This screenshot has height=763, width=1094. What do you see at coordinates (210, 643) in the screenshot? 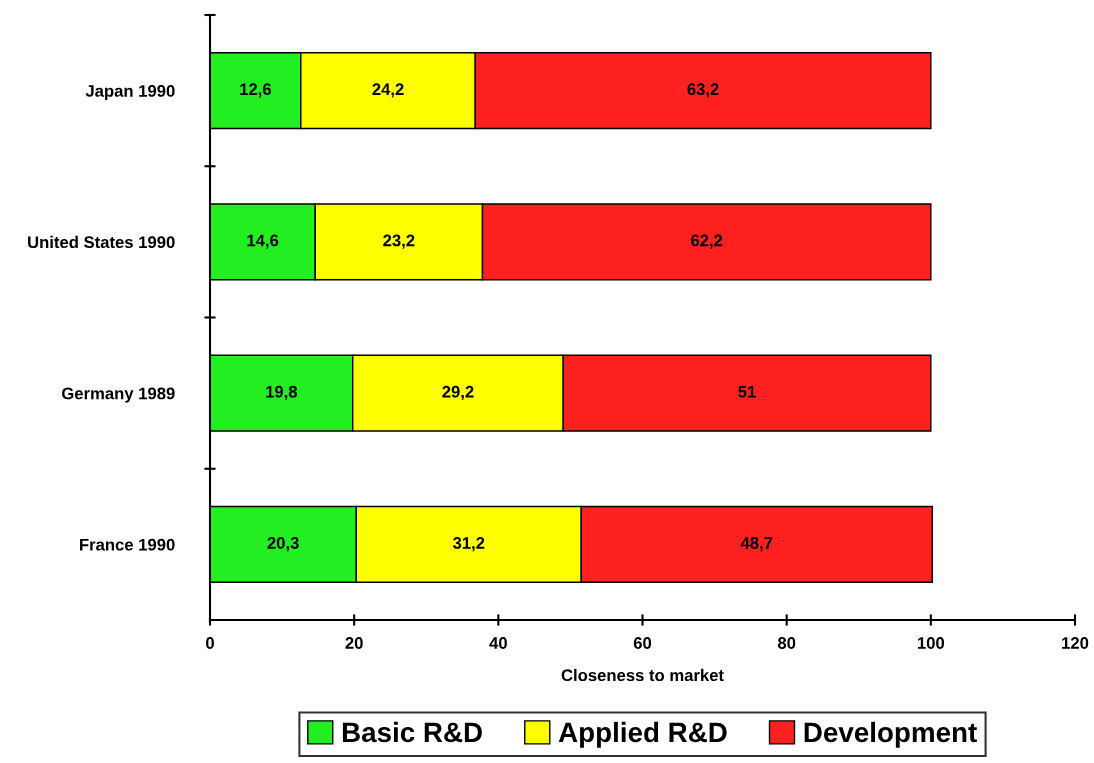
I see `x-tick-label: 0` at bounding box center [210, 643].